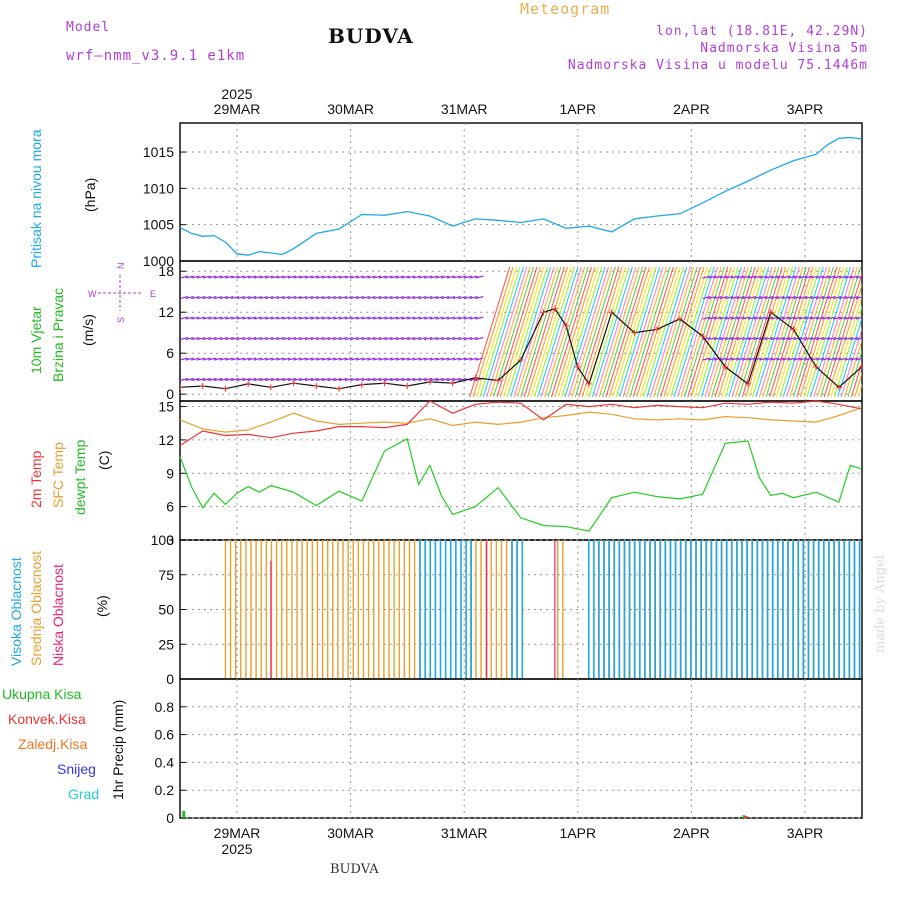 This screenshot has height=900, width=900. I want to click on legend-hail: Grad, so click(84, 794).